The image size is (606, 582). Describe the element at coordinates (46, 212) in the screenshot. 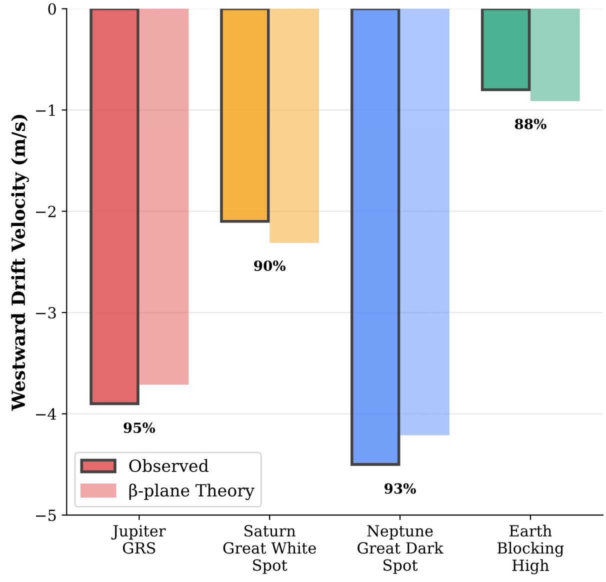

I see `y-tick-label: −2` at that location.